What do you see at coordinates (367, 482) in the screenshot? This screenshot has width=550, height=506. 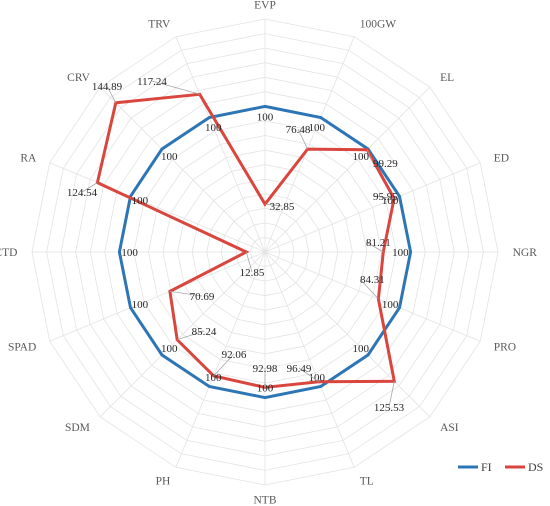 I see `category-label: TL` at bounding box center [367, 482].